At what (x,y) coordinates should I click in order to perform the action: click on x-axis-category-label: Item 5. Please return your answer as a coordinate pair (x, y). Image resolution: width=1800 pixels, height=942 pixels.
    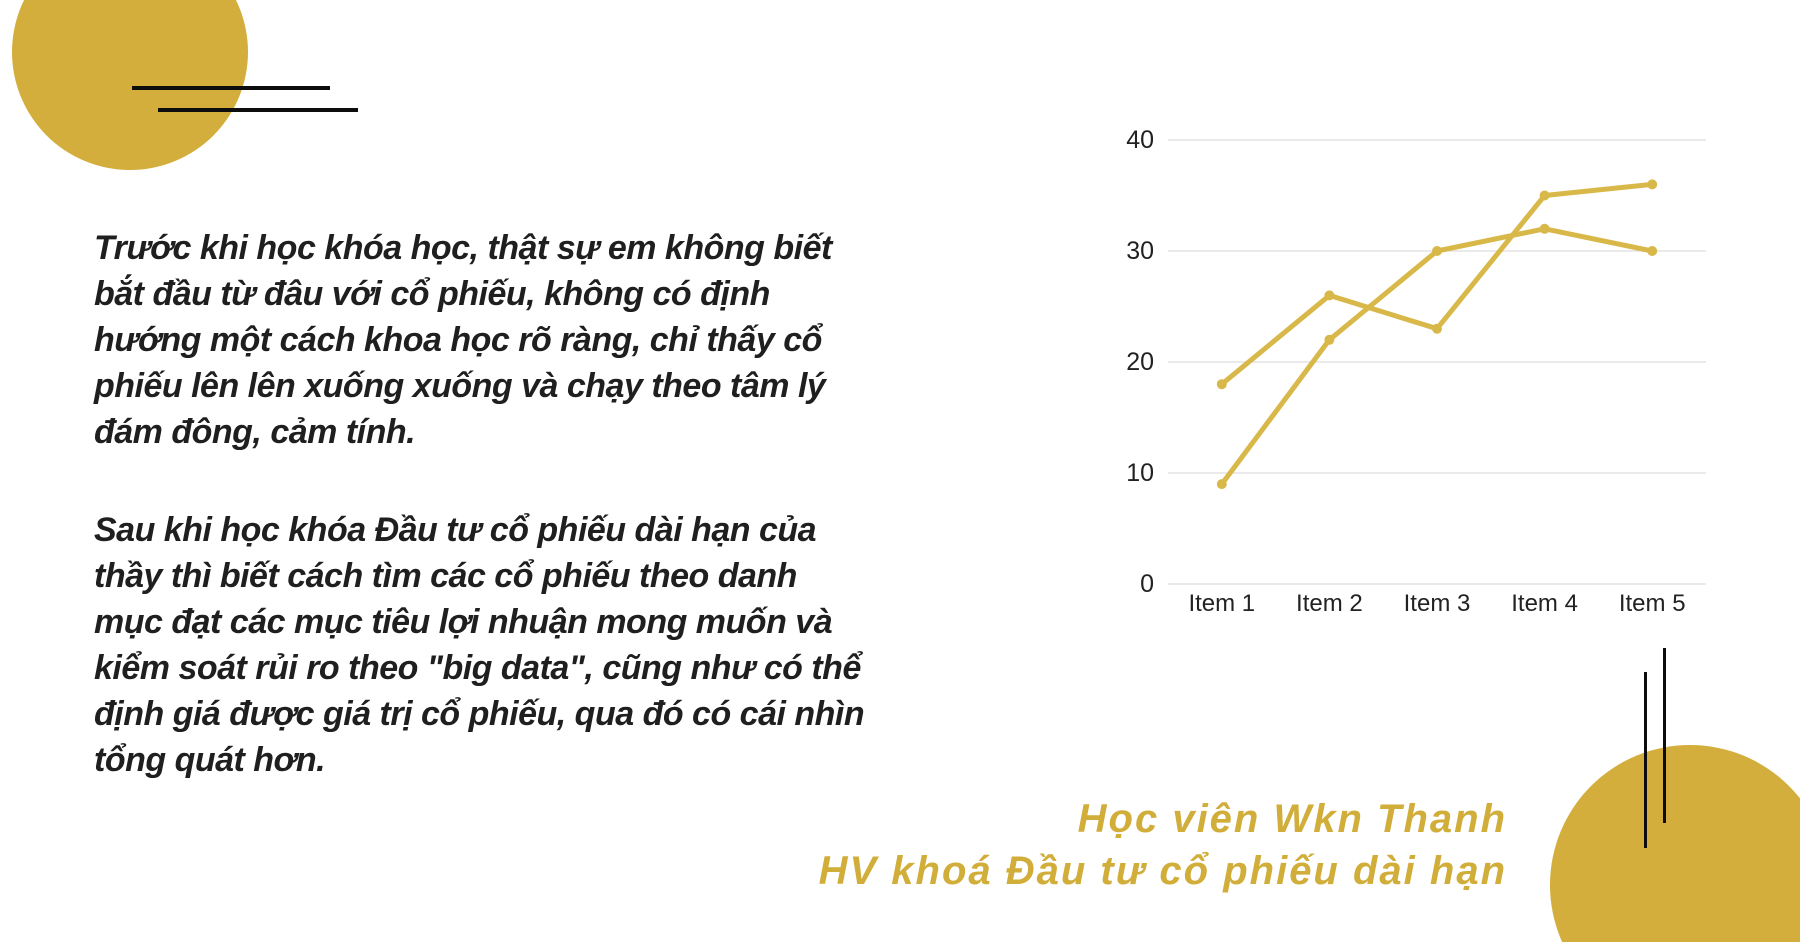
    Looking at the image, I should click on (1652, 603).